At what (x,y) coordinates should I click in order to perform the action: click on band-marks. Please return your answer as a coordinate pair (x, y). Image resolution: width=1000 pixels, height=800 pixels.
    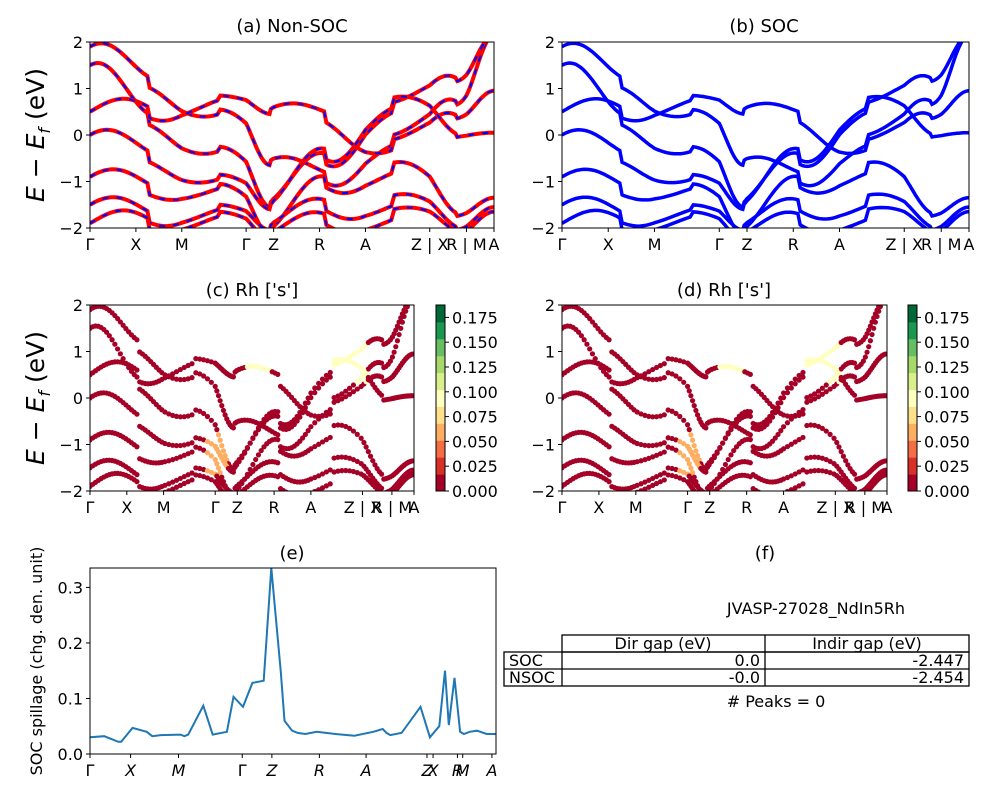
    Looking at the image, I should click on (724, 398).